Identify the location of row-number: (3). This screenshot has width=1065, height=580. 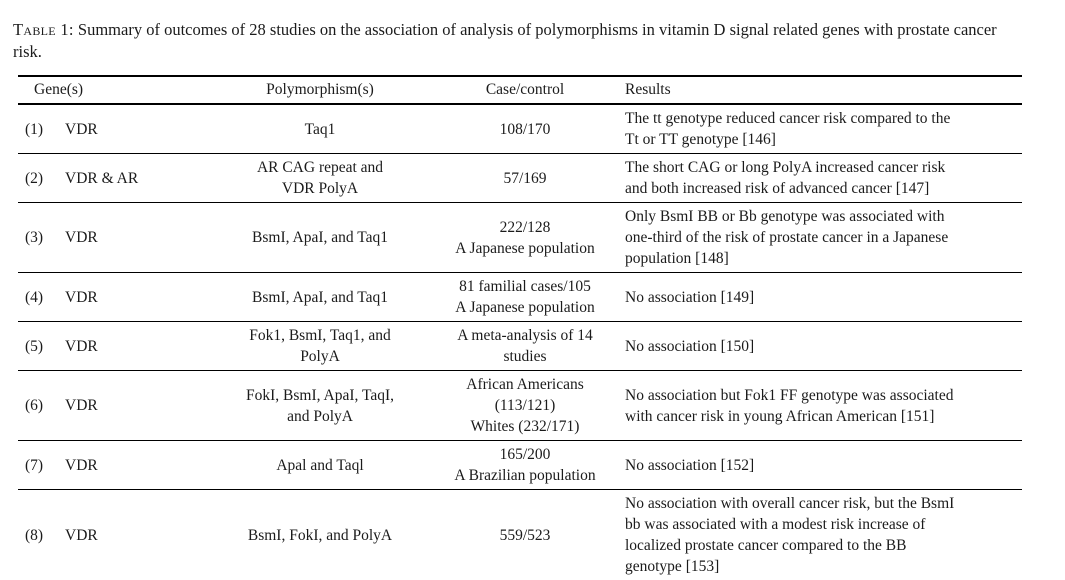
(38, 238).